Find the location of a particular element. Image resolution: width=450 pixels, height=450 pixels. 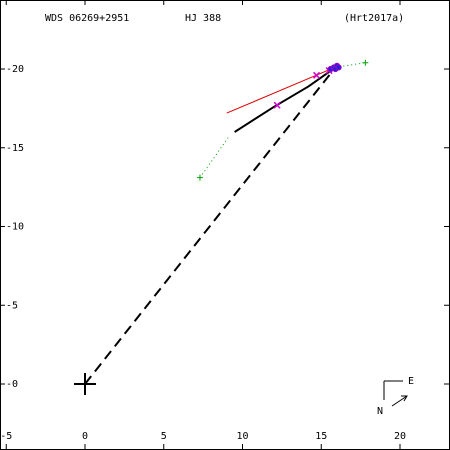

x-tick-label: 5 is located at coordinates (164, 436).